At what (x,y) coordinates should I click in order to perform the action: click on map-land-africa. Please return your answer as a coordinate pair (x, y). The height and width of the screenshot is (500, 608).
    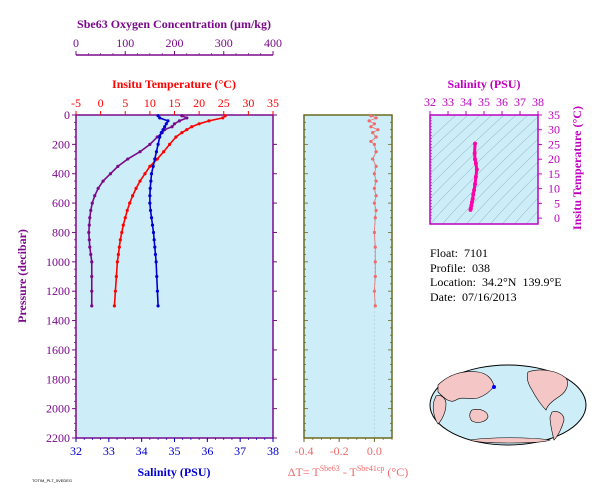
    Looking at the image, I should click on (439, 410).